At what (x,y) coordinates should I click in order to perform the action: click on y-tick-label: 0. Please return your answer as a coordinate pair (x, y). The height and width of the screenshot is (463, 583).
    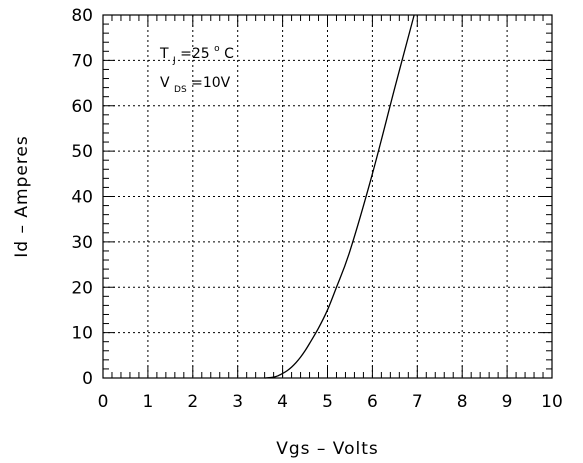
    Looking at the image, I should click on (87, 379).